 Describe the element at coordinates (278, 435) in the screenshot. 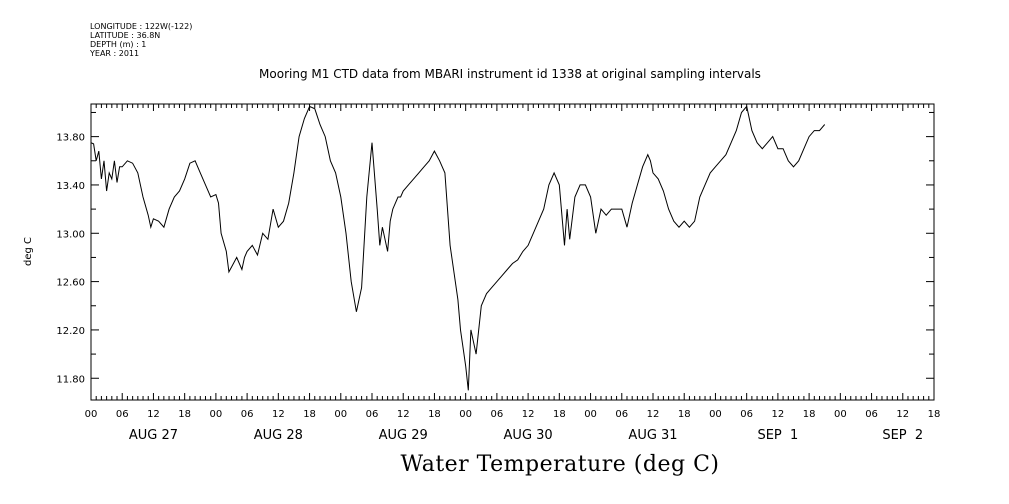

I see `x-day-label: AUG 28` at that location.